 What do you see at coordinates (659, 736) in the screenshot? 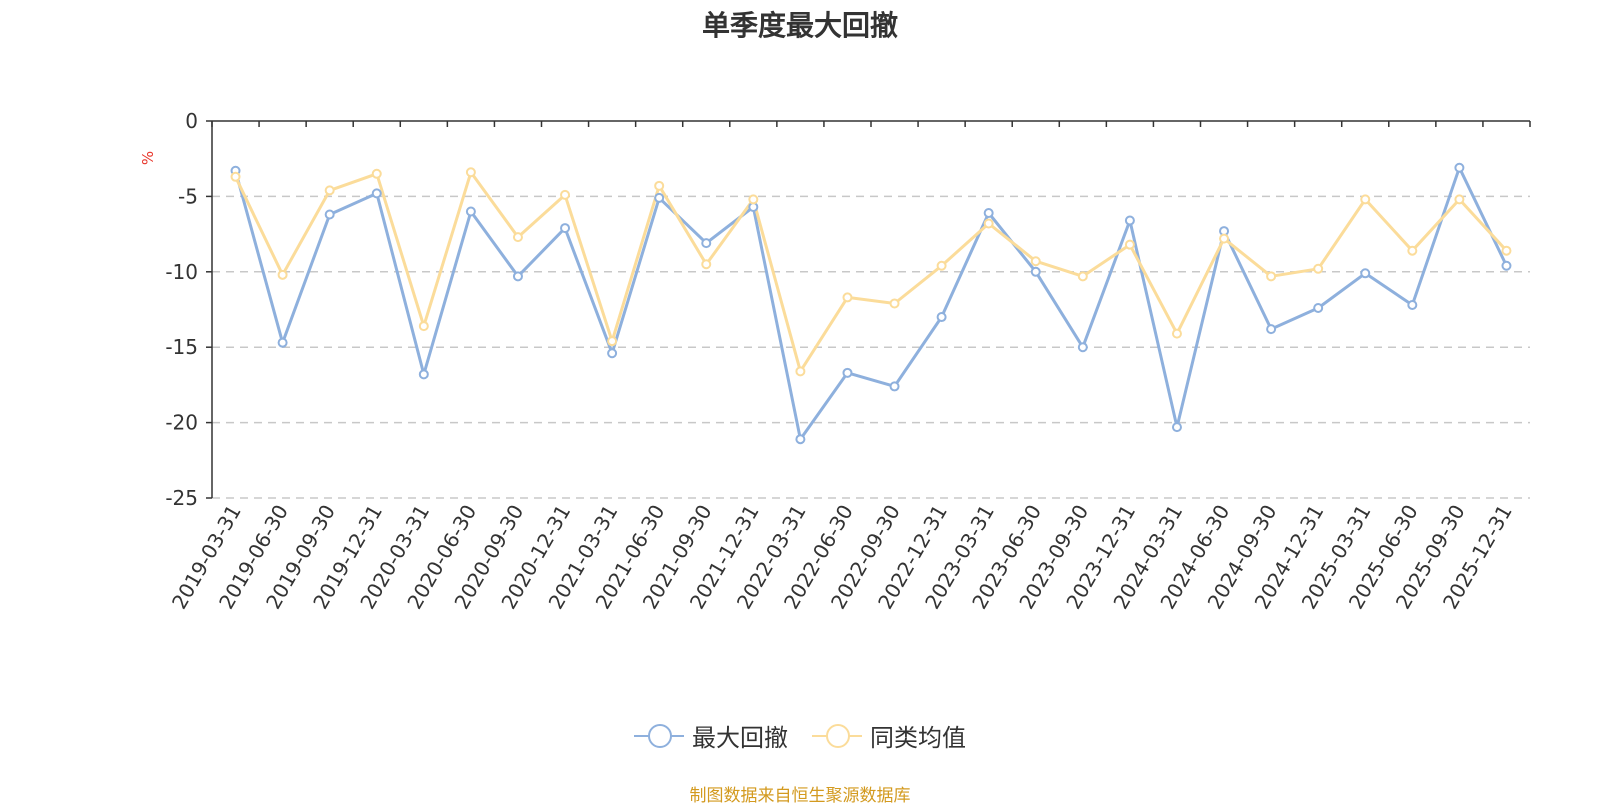
I see `legend-swatch-max-drawdown-icon` at bounding box center [659, 736].